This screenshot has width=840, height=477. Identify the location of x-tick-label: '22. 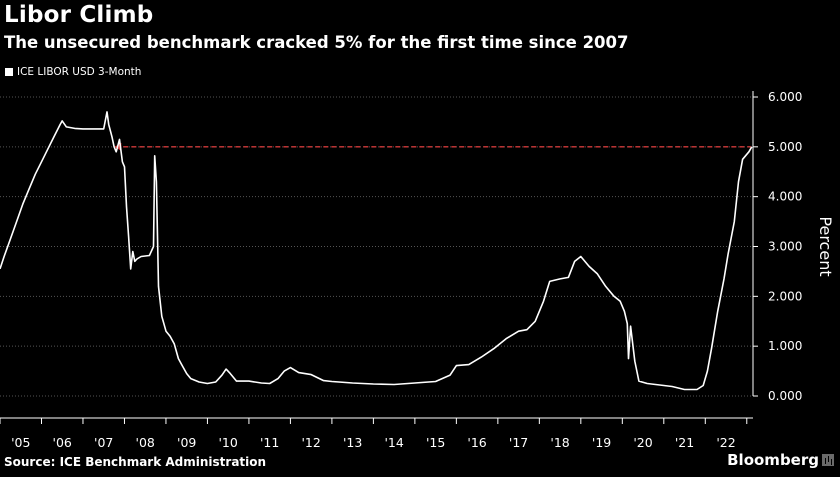
(725, 442).